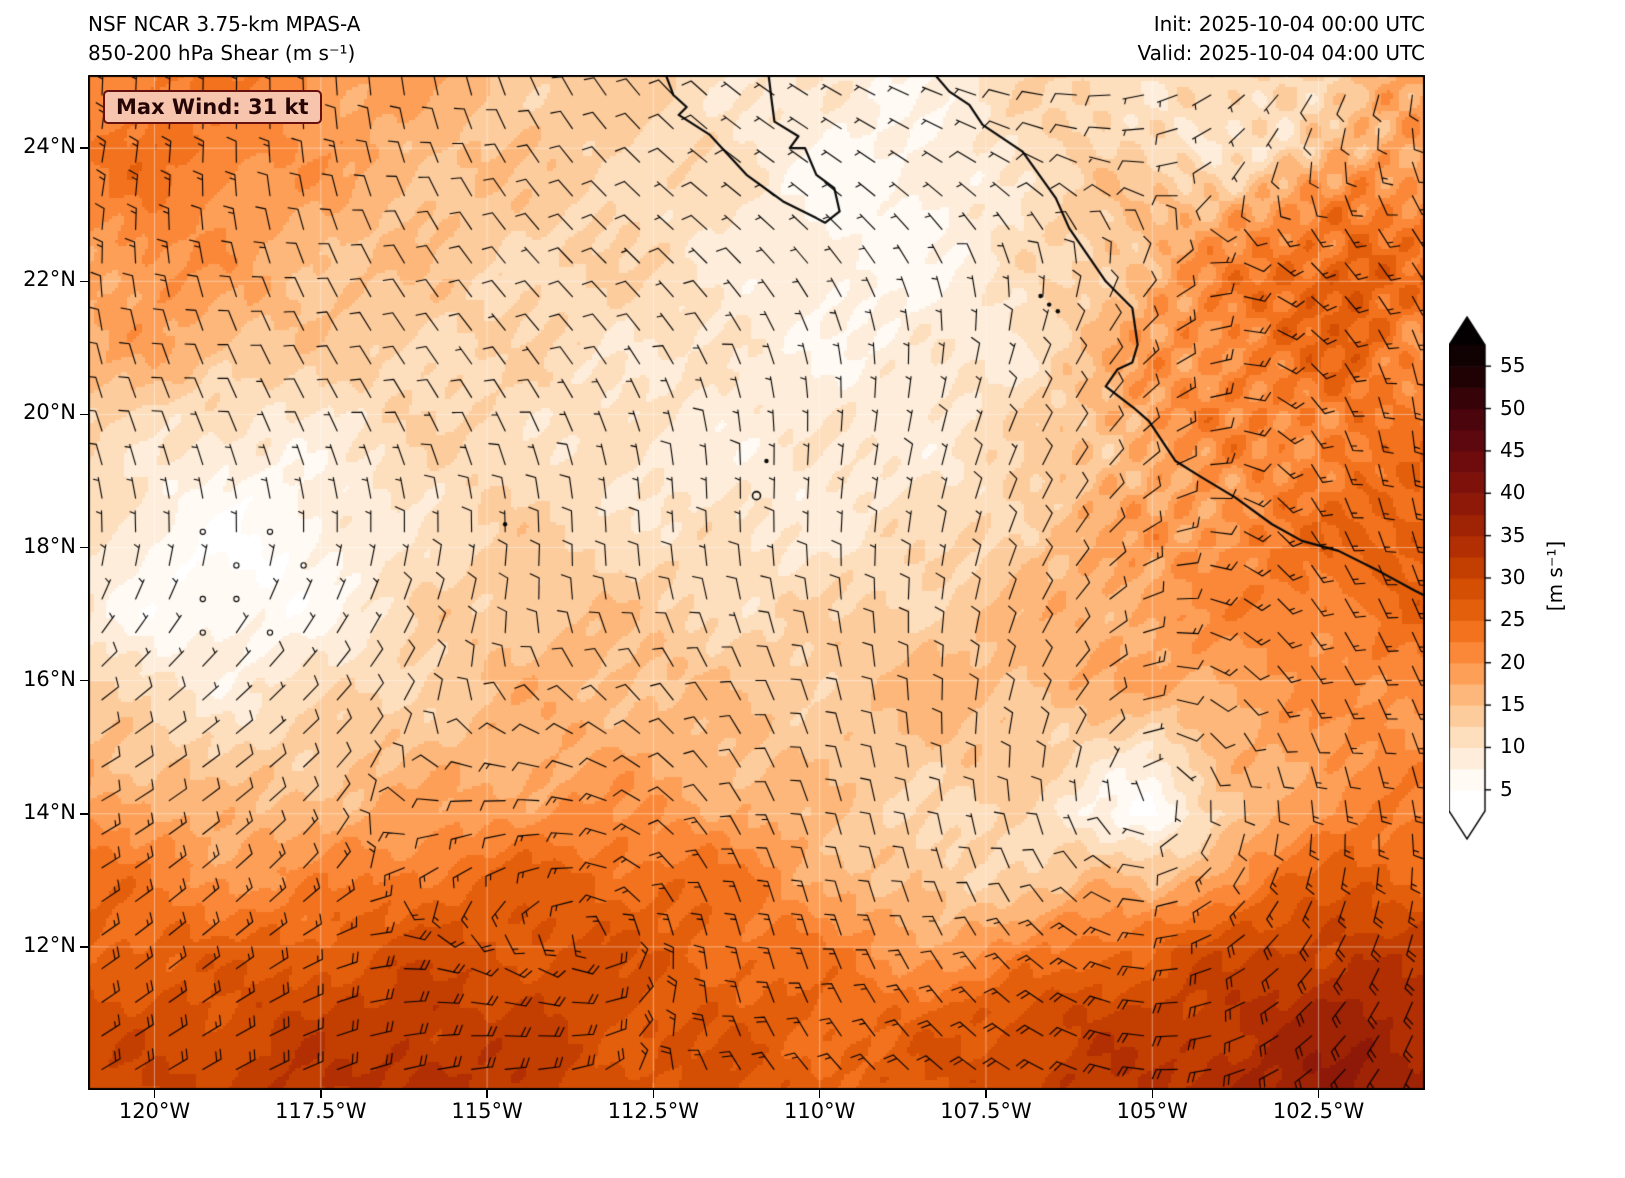 The image size is (1625, 1178). Describe the element at coordinates (1513, 407) in the screenshot. I see `colorbar-tick-label: 50` at that location.